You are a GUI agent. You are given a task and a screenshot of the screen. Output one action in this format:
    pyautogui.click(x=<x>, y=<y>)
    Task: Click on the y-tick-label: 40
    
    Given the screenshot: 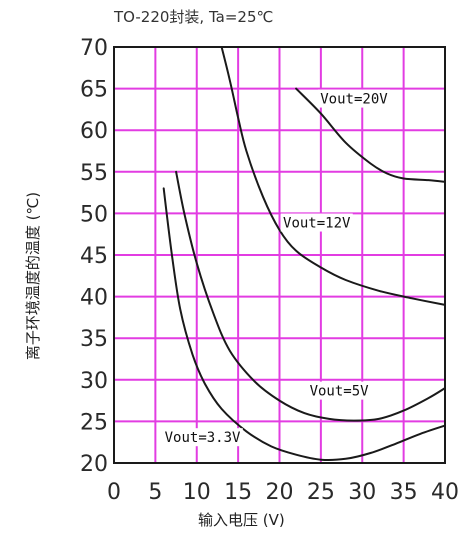 What is the action you would take?
    pyautogui.click(x=94, y=298)
    